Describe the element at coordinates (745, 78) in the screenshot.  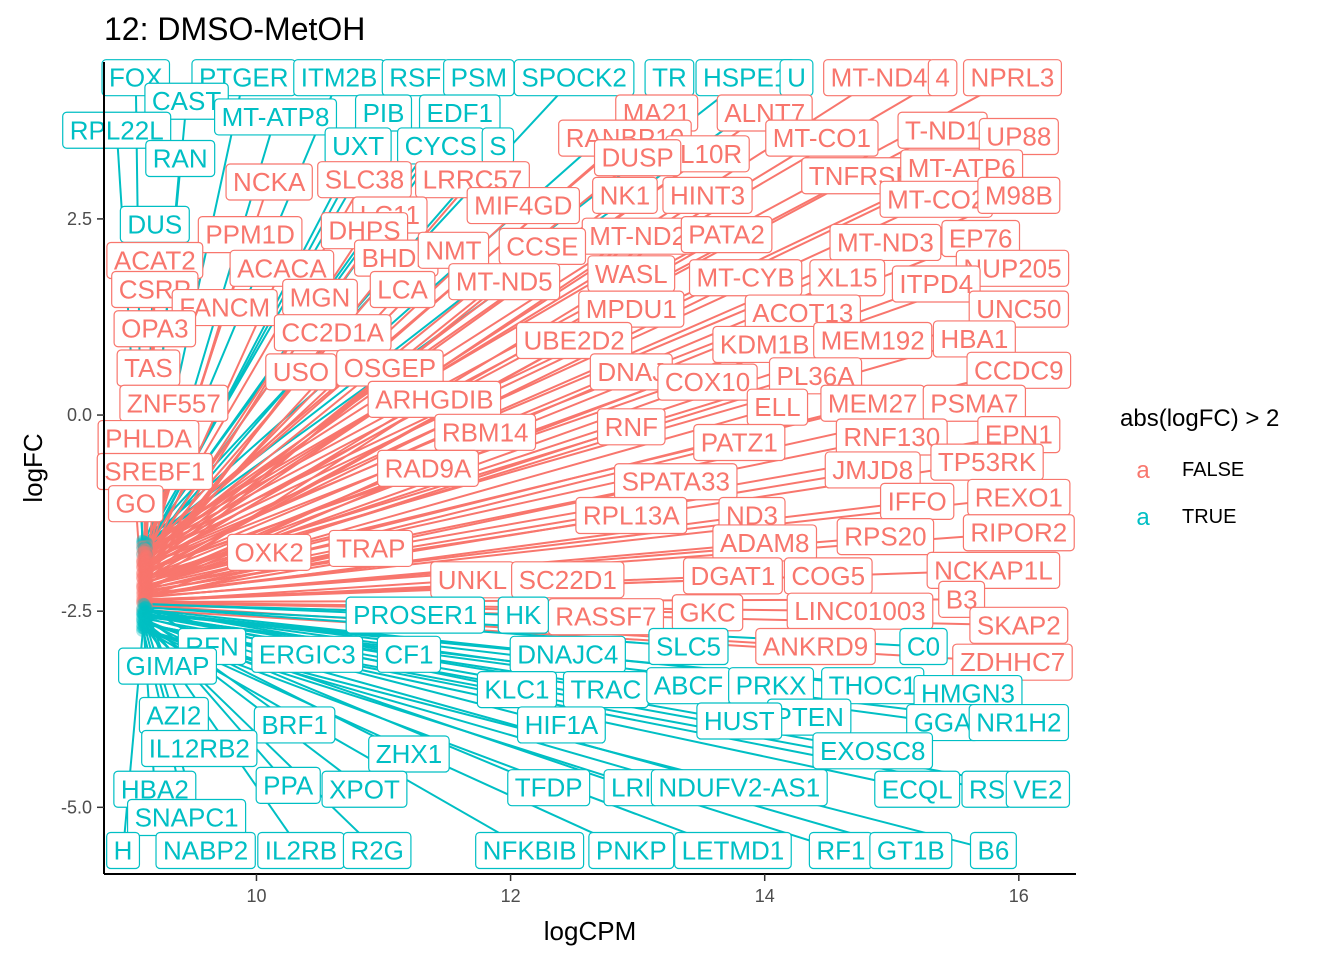
I see `gene-label: HSPE1` at that location.